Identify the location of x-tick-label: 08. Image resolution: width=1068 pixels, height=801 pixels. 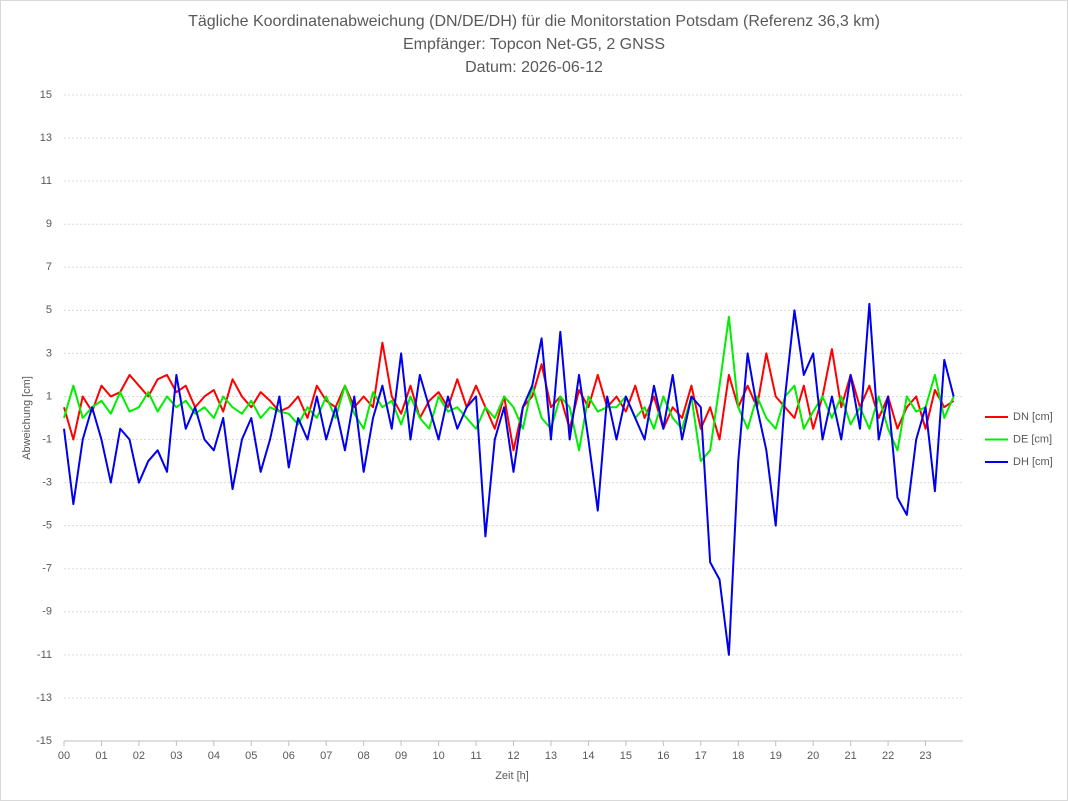
(364, 756).